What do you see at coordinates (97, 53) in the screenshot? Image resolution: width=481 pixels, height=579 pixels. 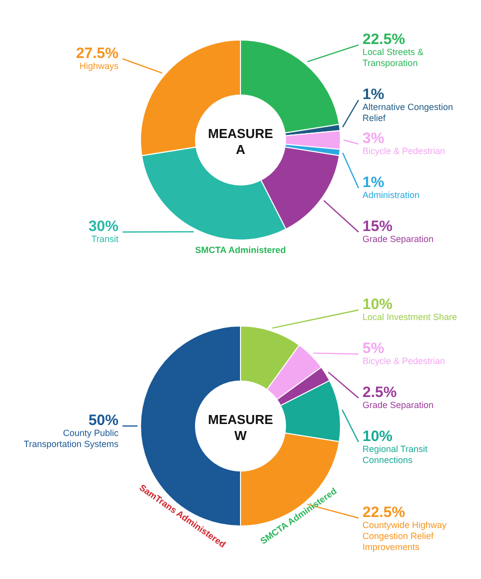 I see `data-label: 27.5%` at bounding box center [97, 53].